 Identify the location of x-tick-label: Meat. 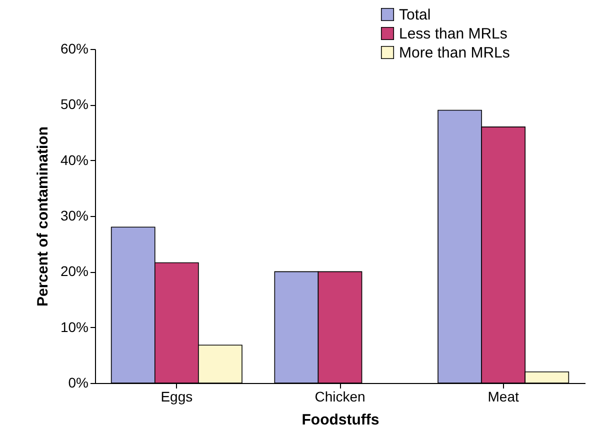
(504, 396).